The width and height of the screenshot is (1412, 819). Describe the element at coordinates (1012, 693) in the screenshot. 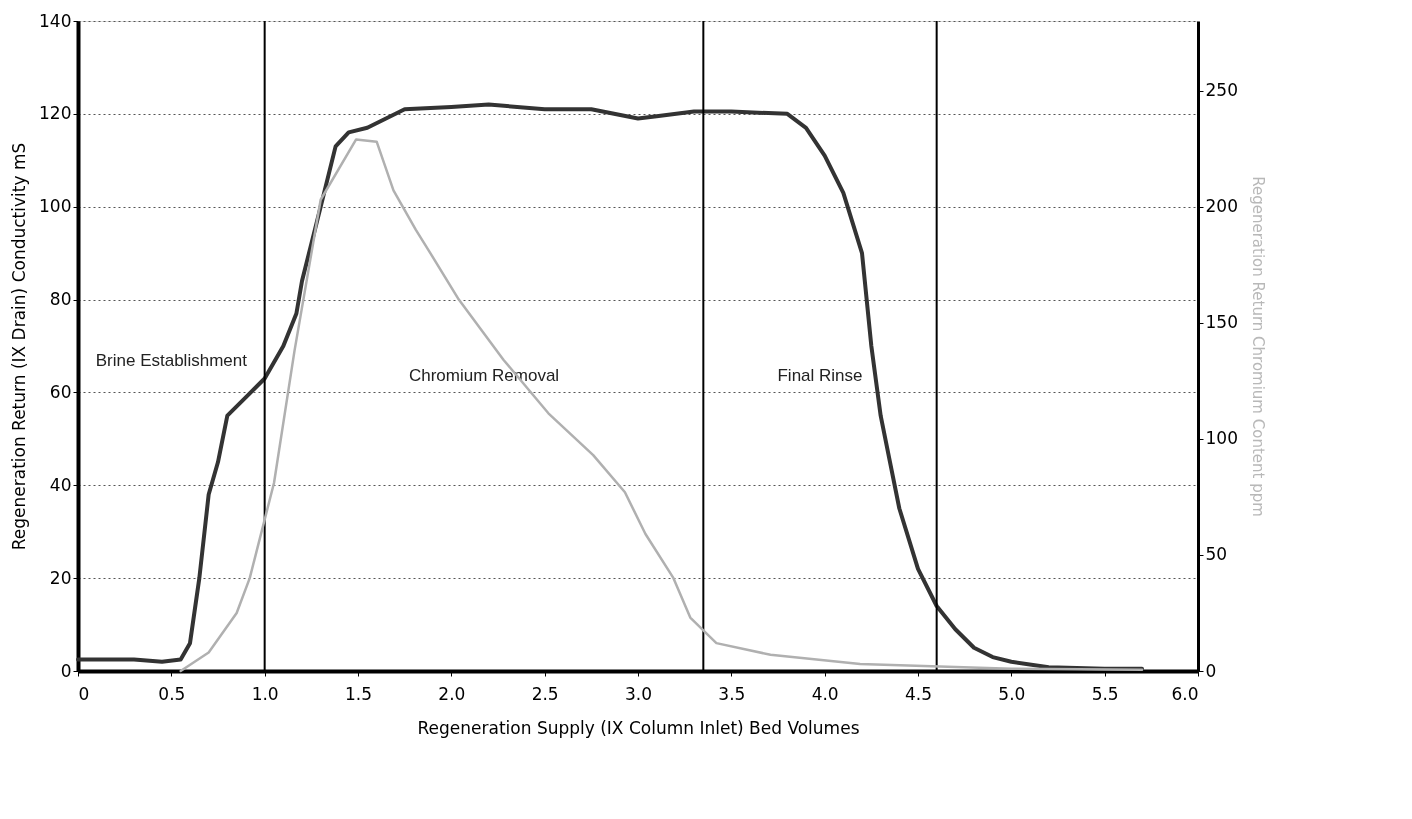

I see `x-tick-label: 5.0` at that location.